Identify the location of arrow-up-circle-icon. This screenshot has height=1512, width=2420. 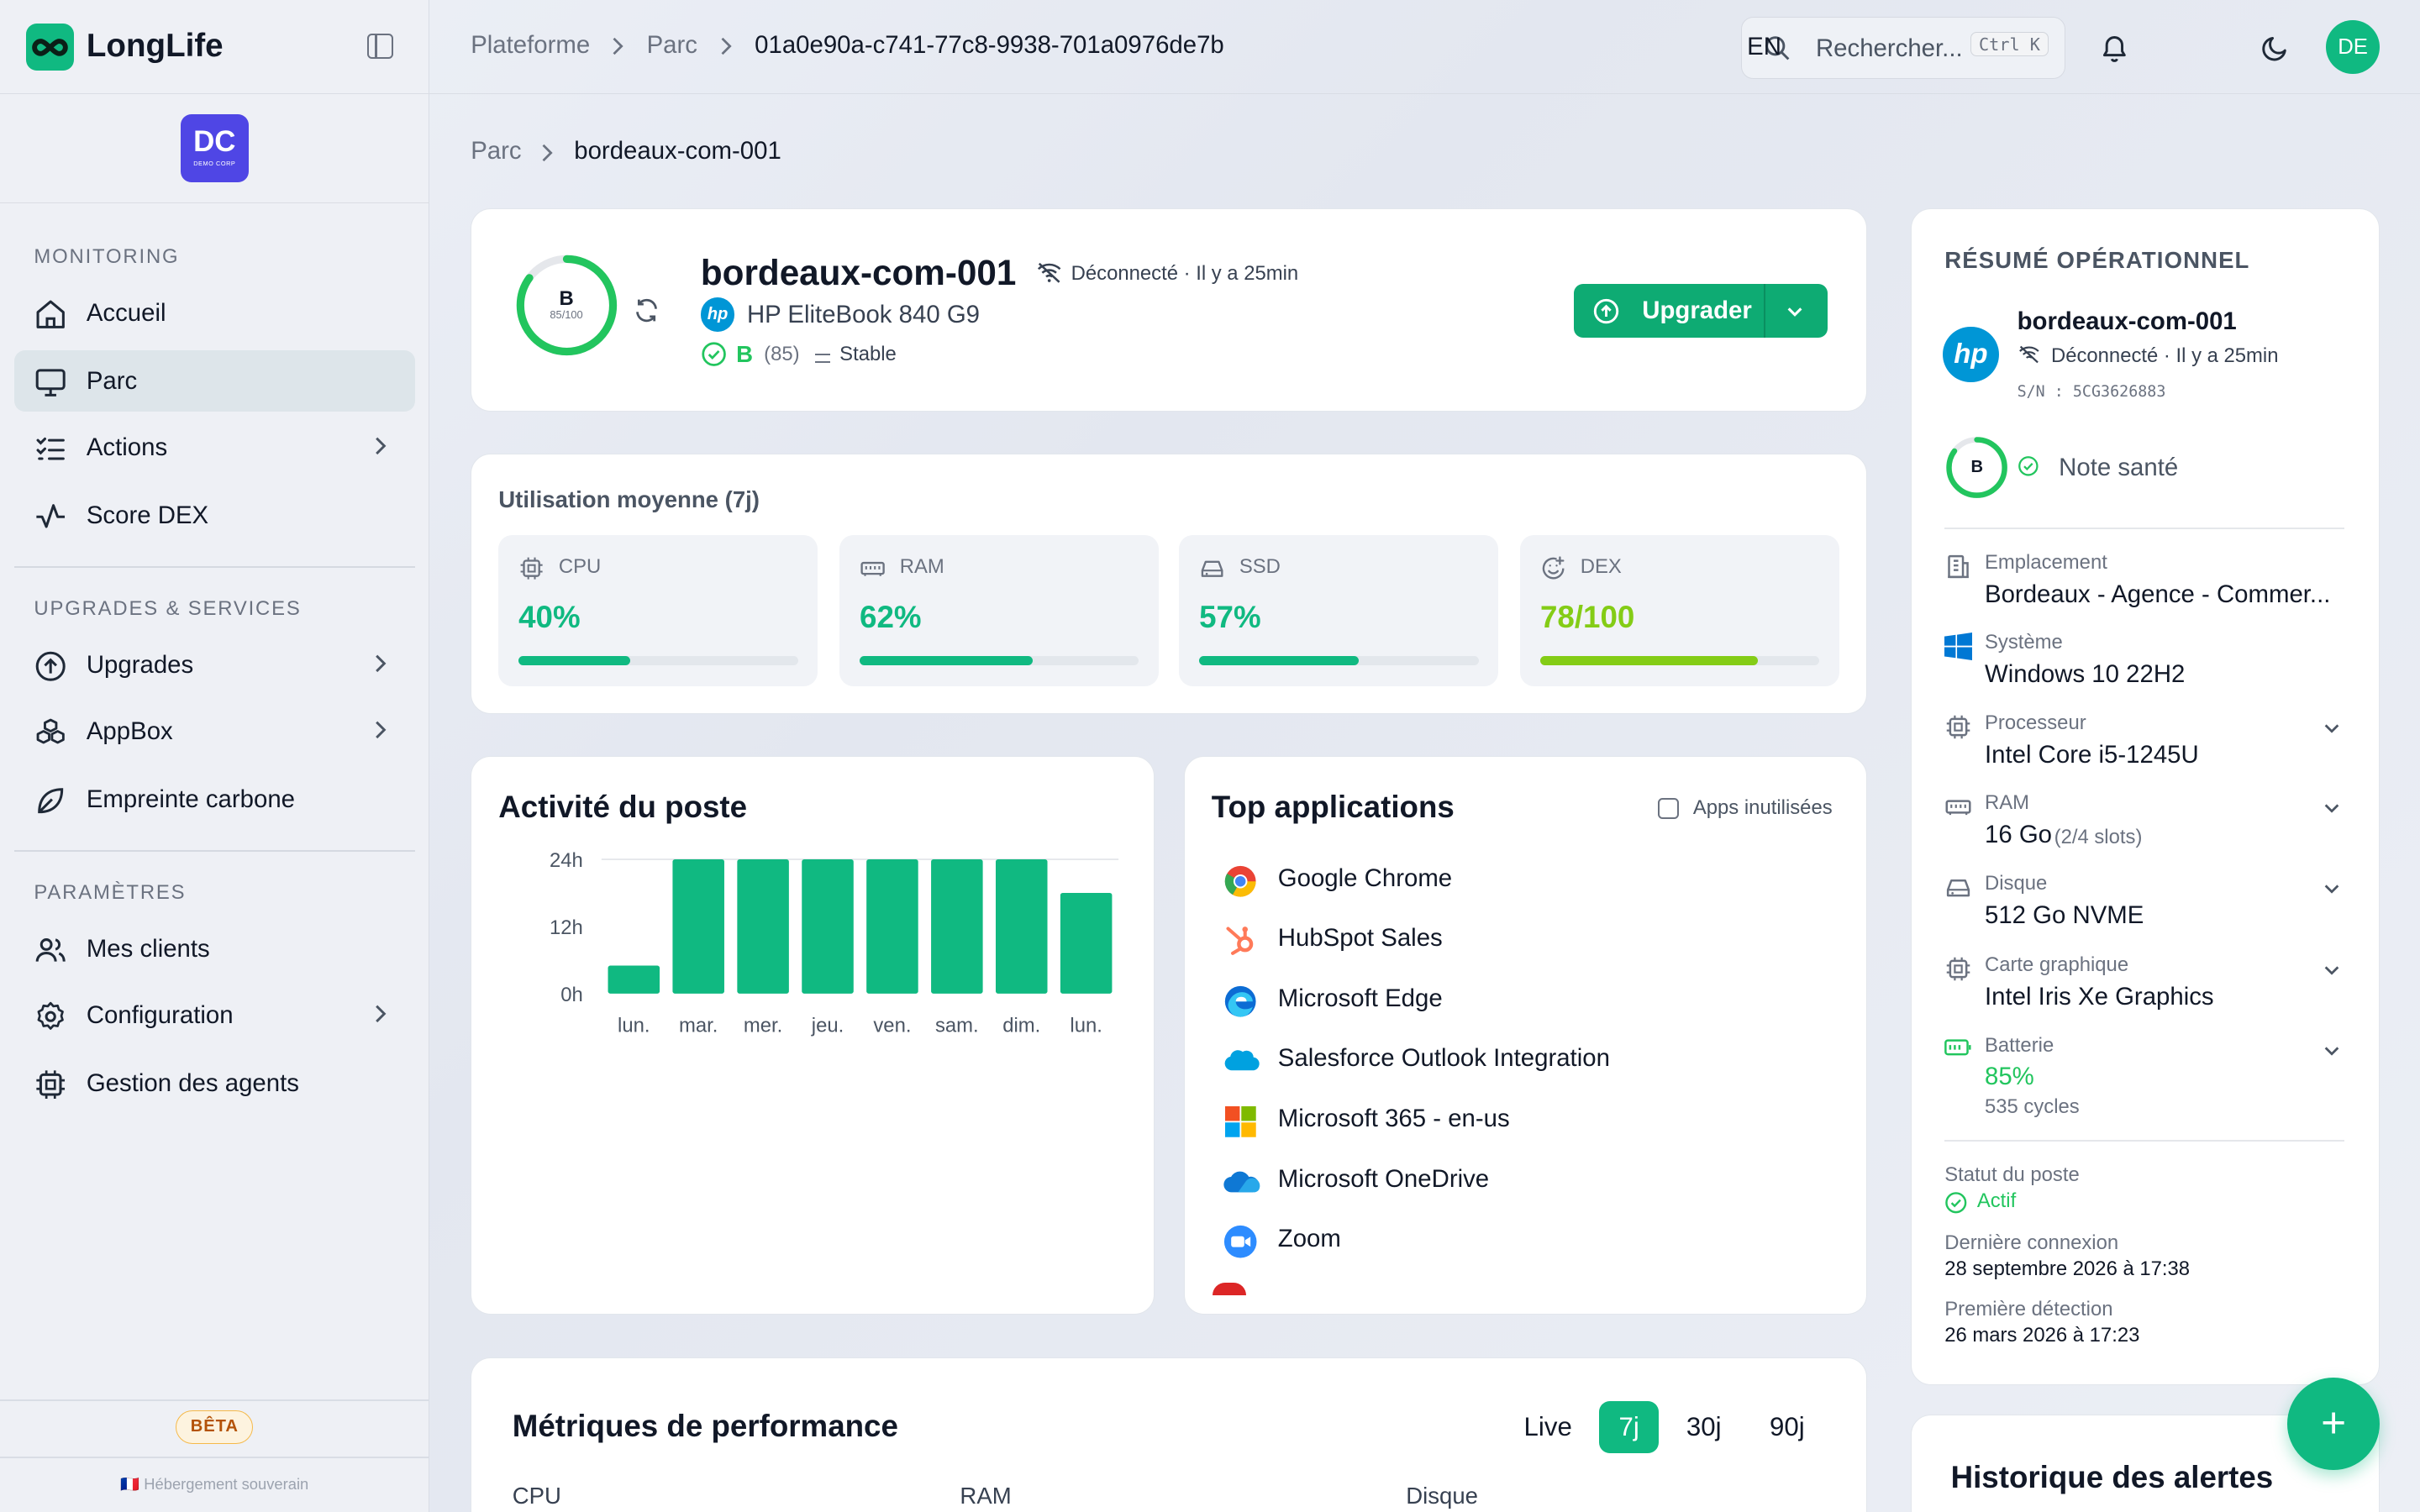
(51, 666).